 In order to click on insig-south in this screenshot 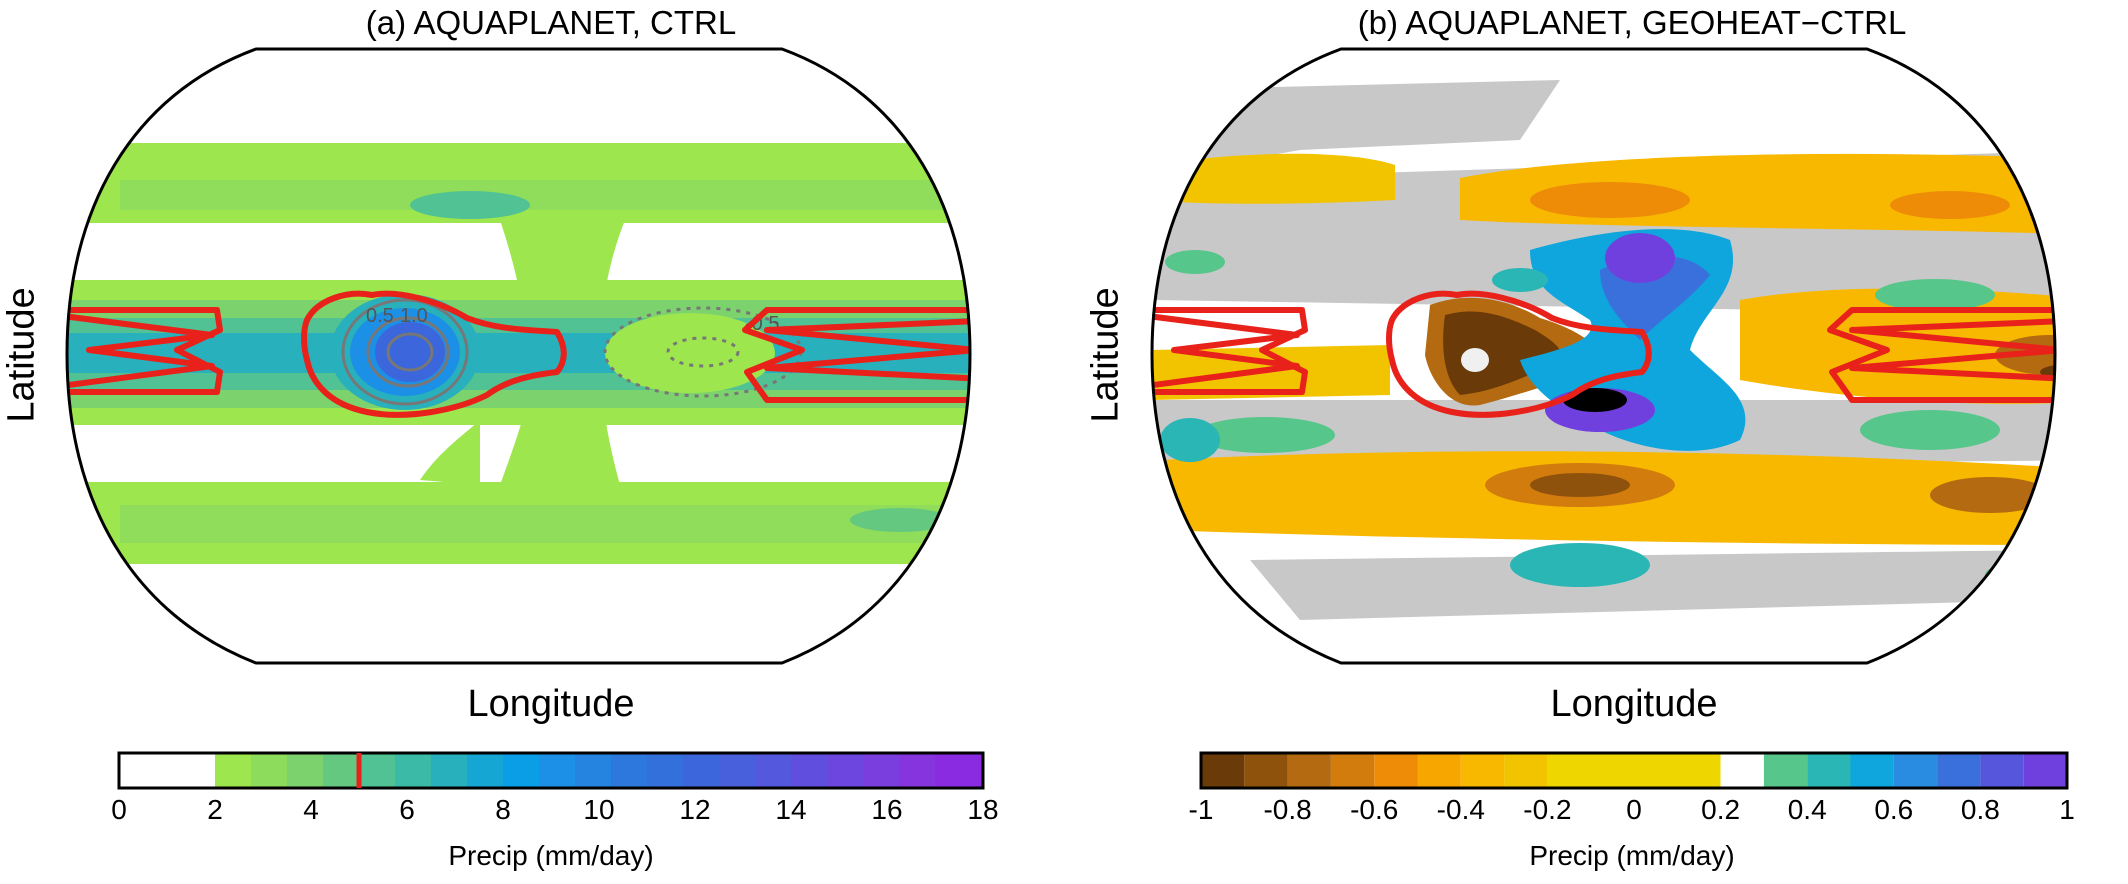, I will do `click(1650, 585)`.